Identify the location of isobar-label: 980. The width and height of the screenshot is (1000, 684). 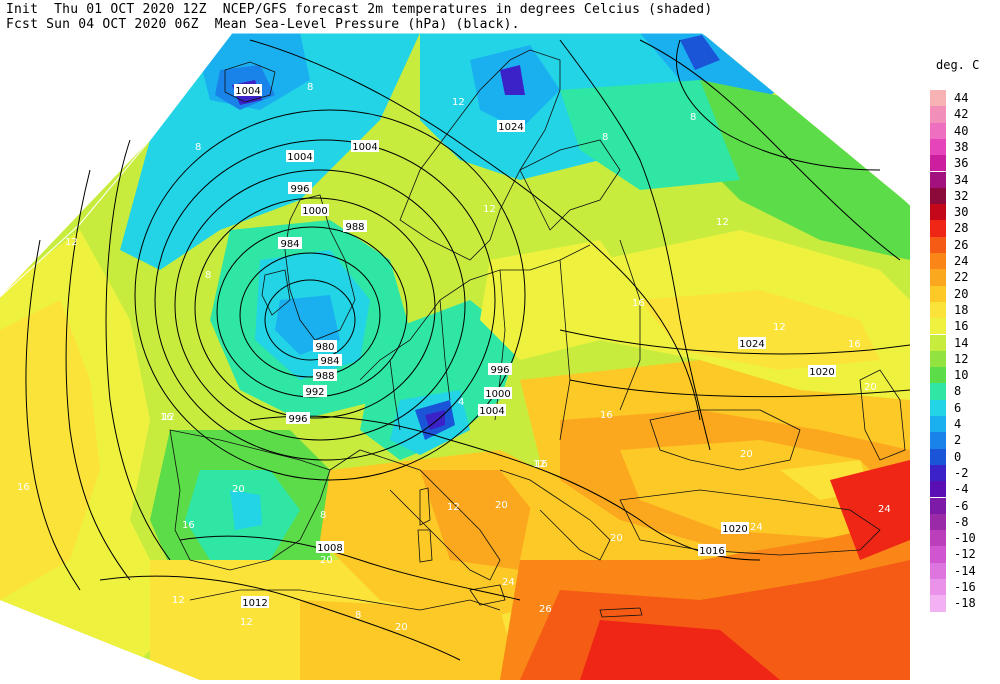
(324, 347).